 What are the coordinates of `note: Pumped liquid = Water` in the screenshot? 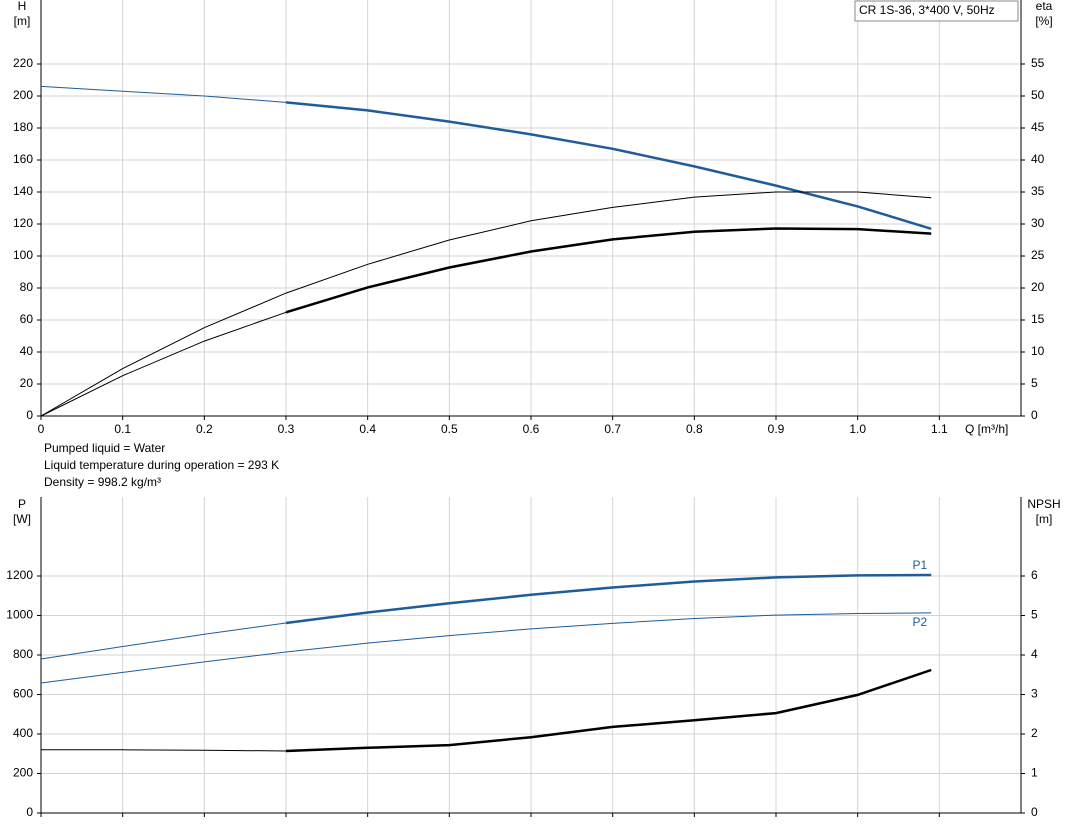 It's located at (104, 448).